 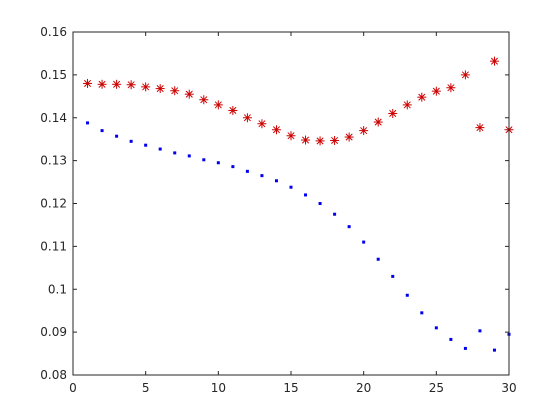 I want to click on y-tick-label: 0.14, so click(x=53, y=118).